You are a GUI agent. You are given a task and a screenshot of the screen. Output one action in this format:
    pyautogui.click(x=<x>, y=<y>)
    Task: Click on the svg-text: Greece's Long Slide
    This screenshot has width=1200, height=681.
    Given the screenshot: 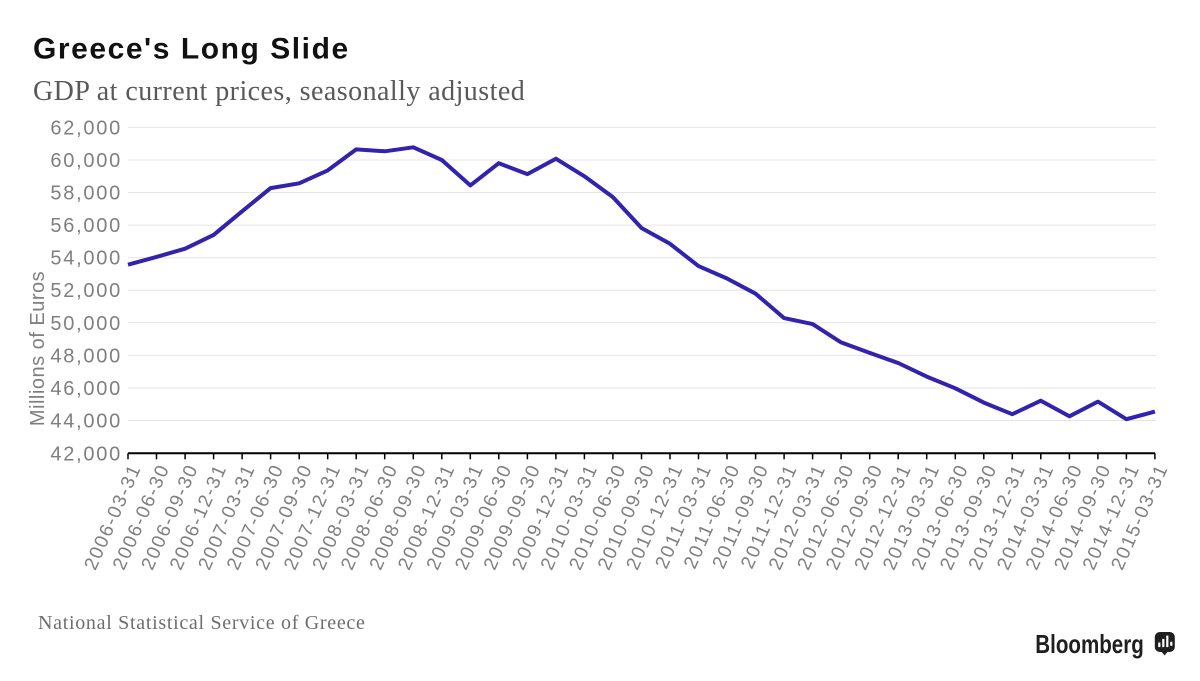 What is the action you would take?
    pyautogui.click(x=191, y=49)
    